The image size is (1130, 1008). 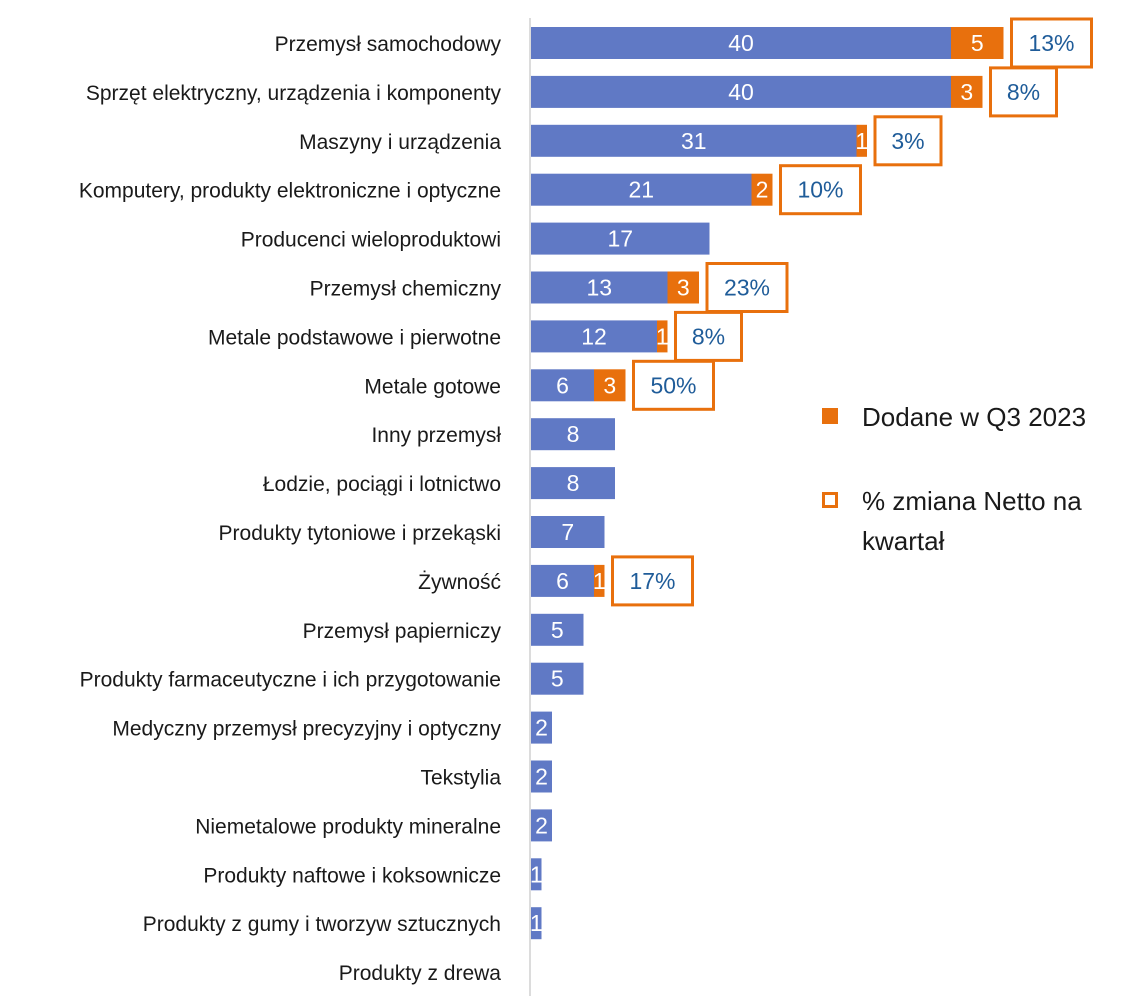 I want to click on bar-base-value-label: 13, so click(x=599, y=288).